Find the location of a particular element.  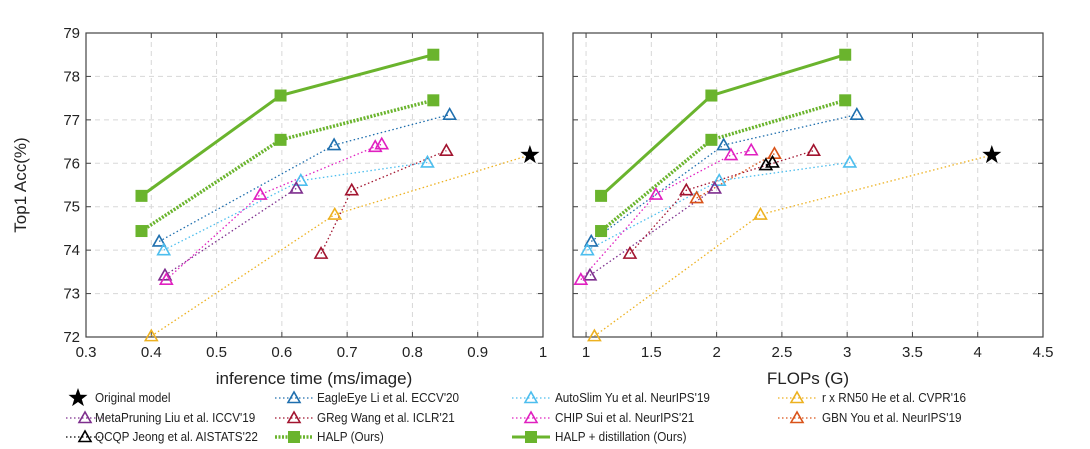

x-tick-label: 2.5 is located at coordinates (781, 352).